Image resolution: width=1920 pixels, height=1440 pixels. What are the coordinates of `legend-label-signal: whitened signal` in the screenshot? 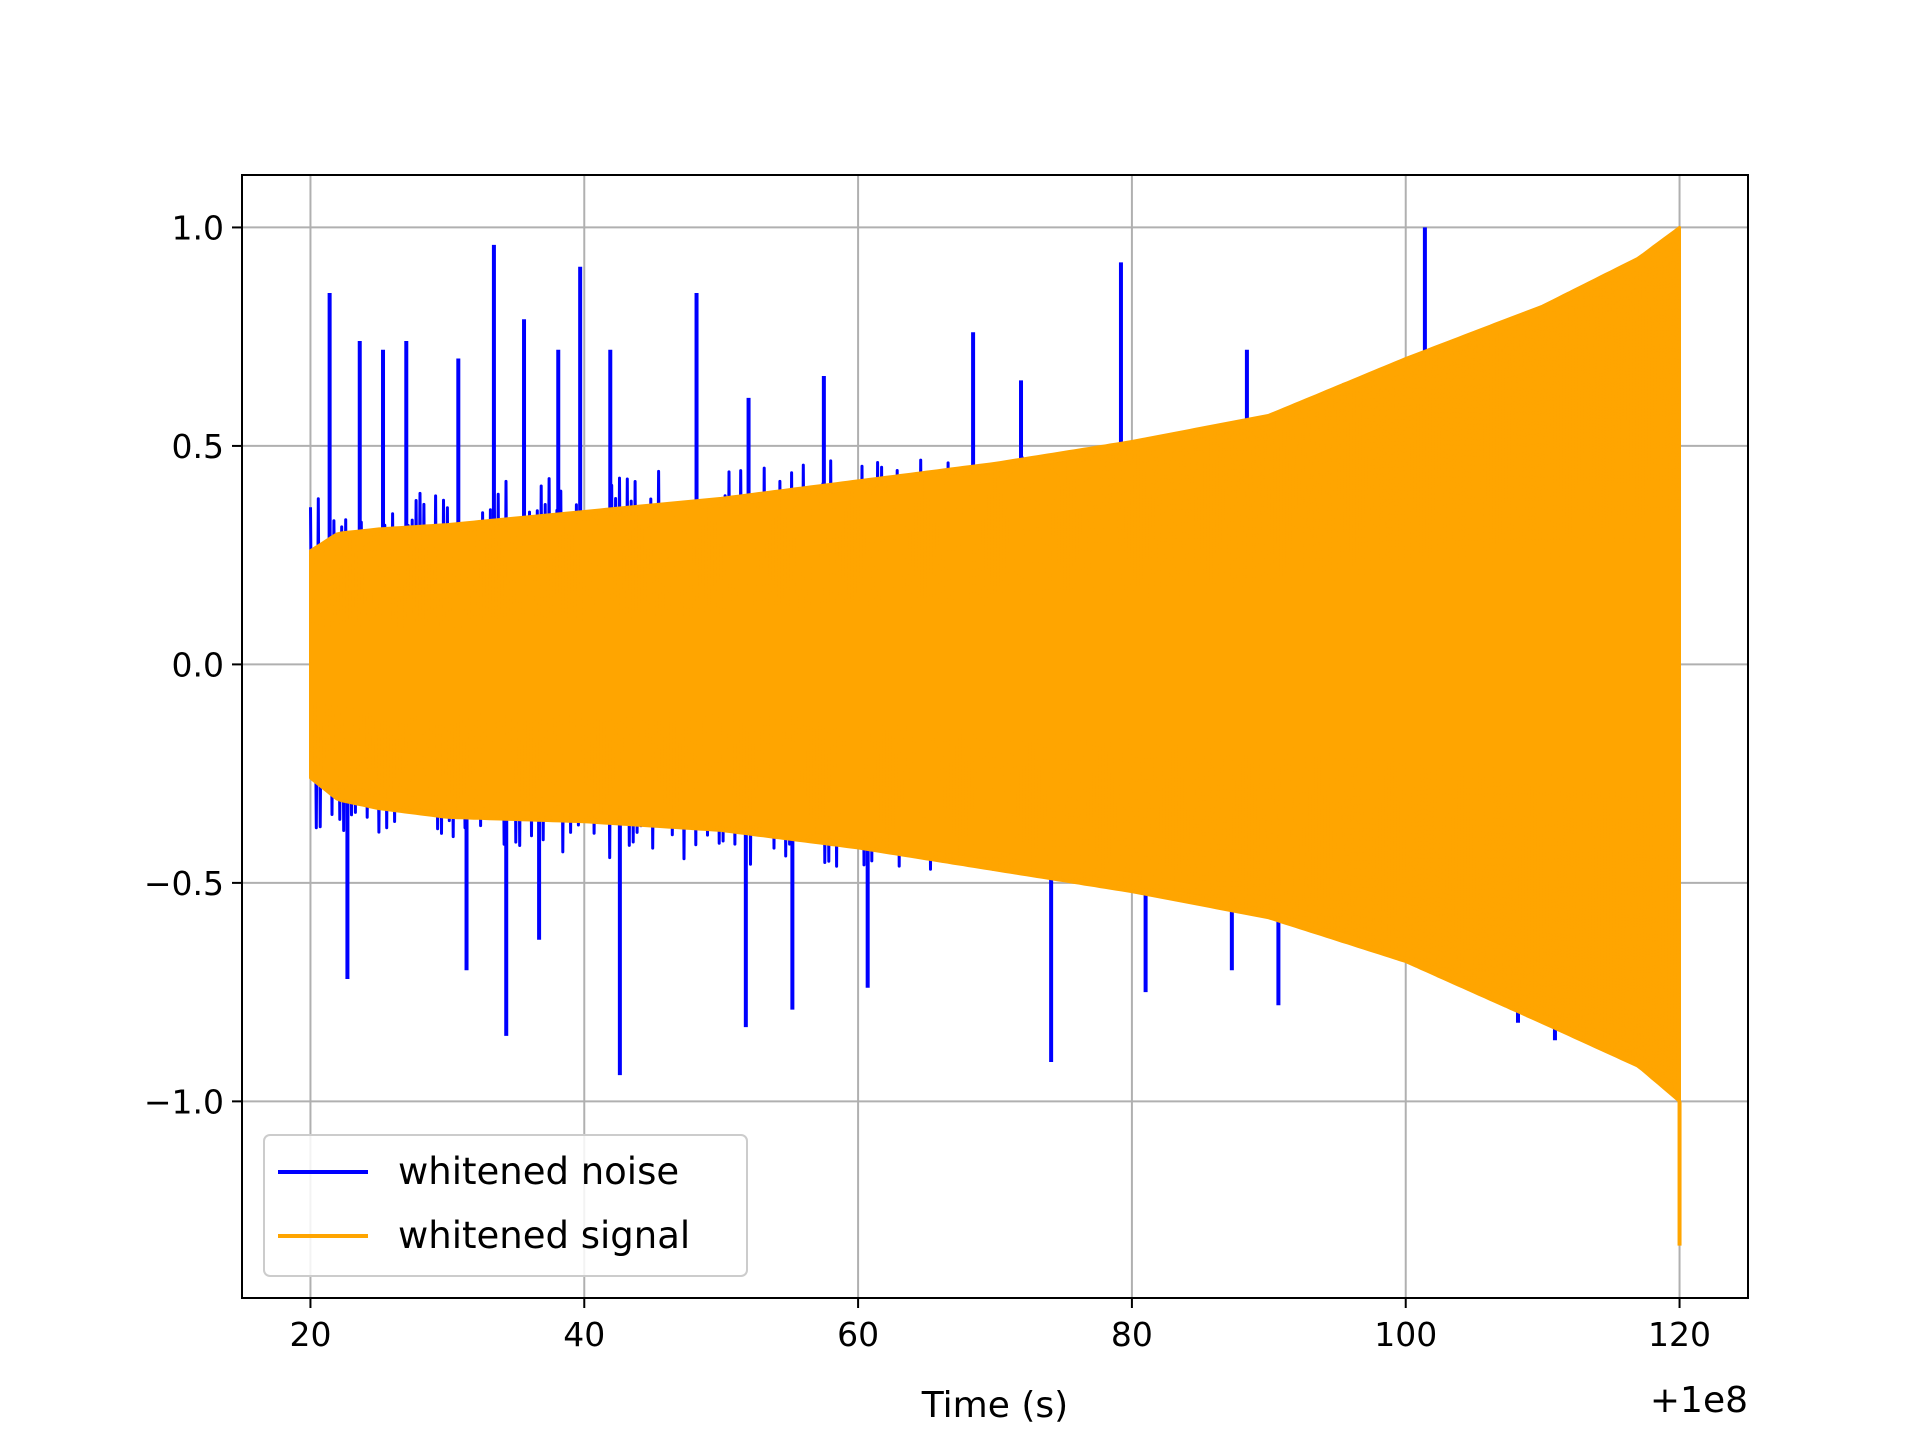 It's located at (544, 1235).